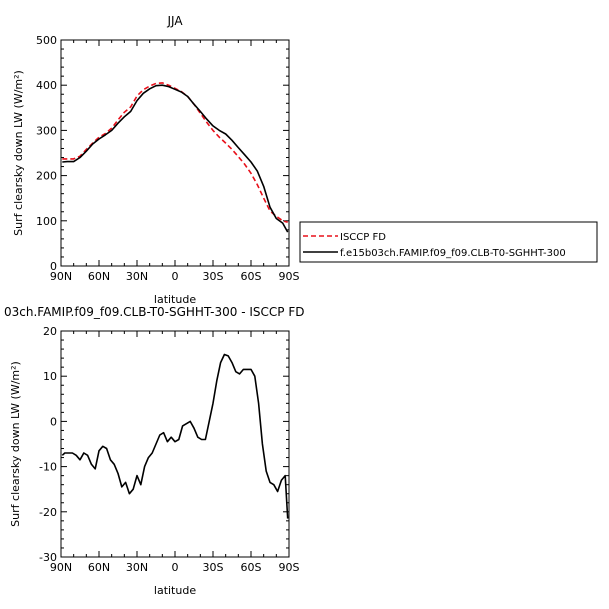  Describe the element at coordinates (46, 40) in the screenshot. I see `top-y-tick-label: 500` at that location.